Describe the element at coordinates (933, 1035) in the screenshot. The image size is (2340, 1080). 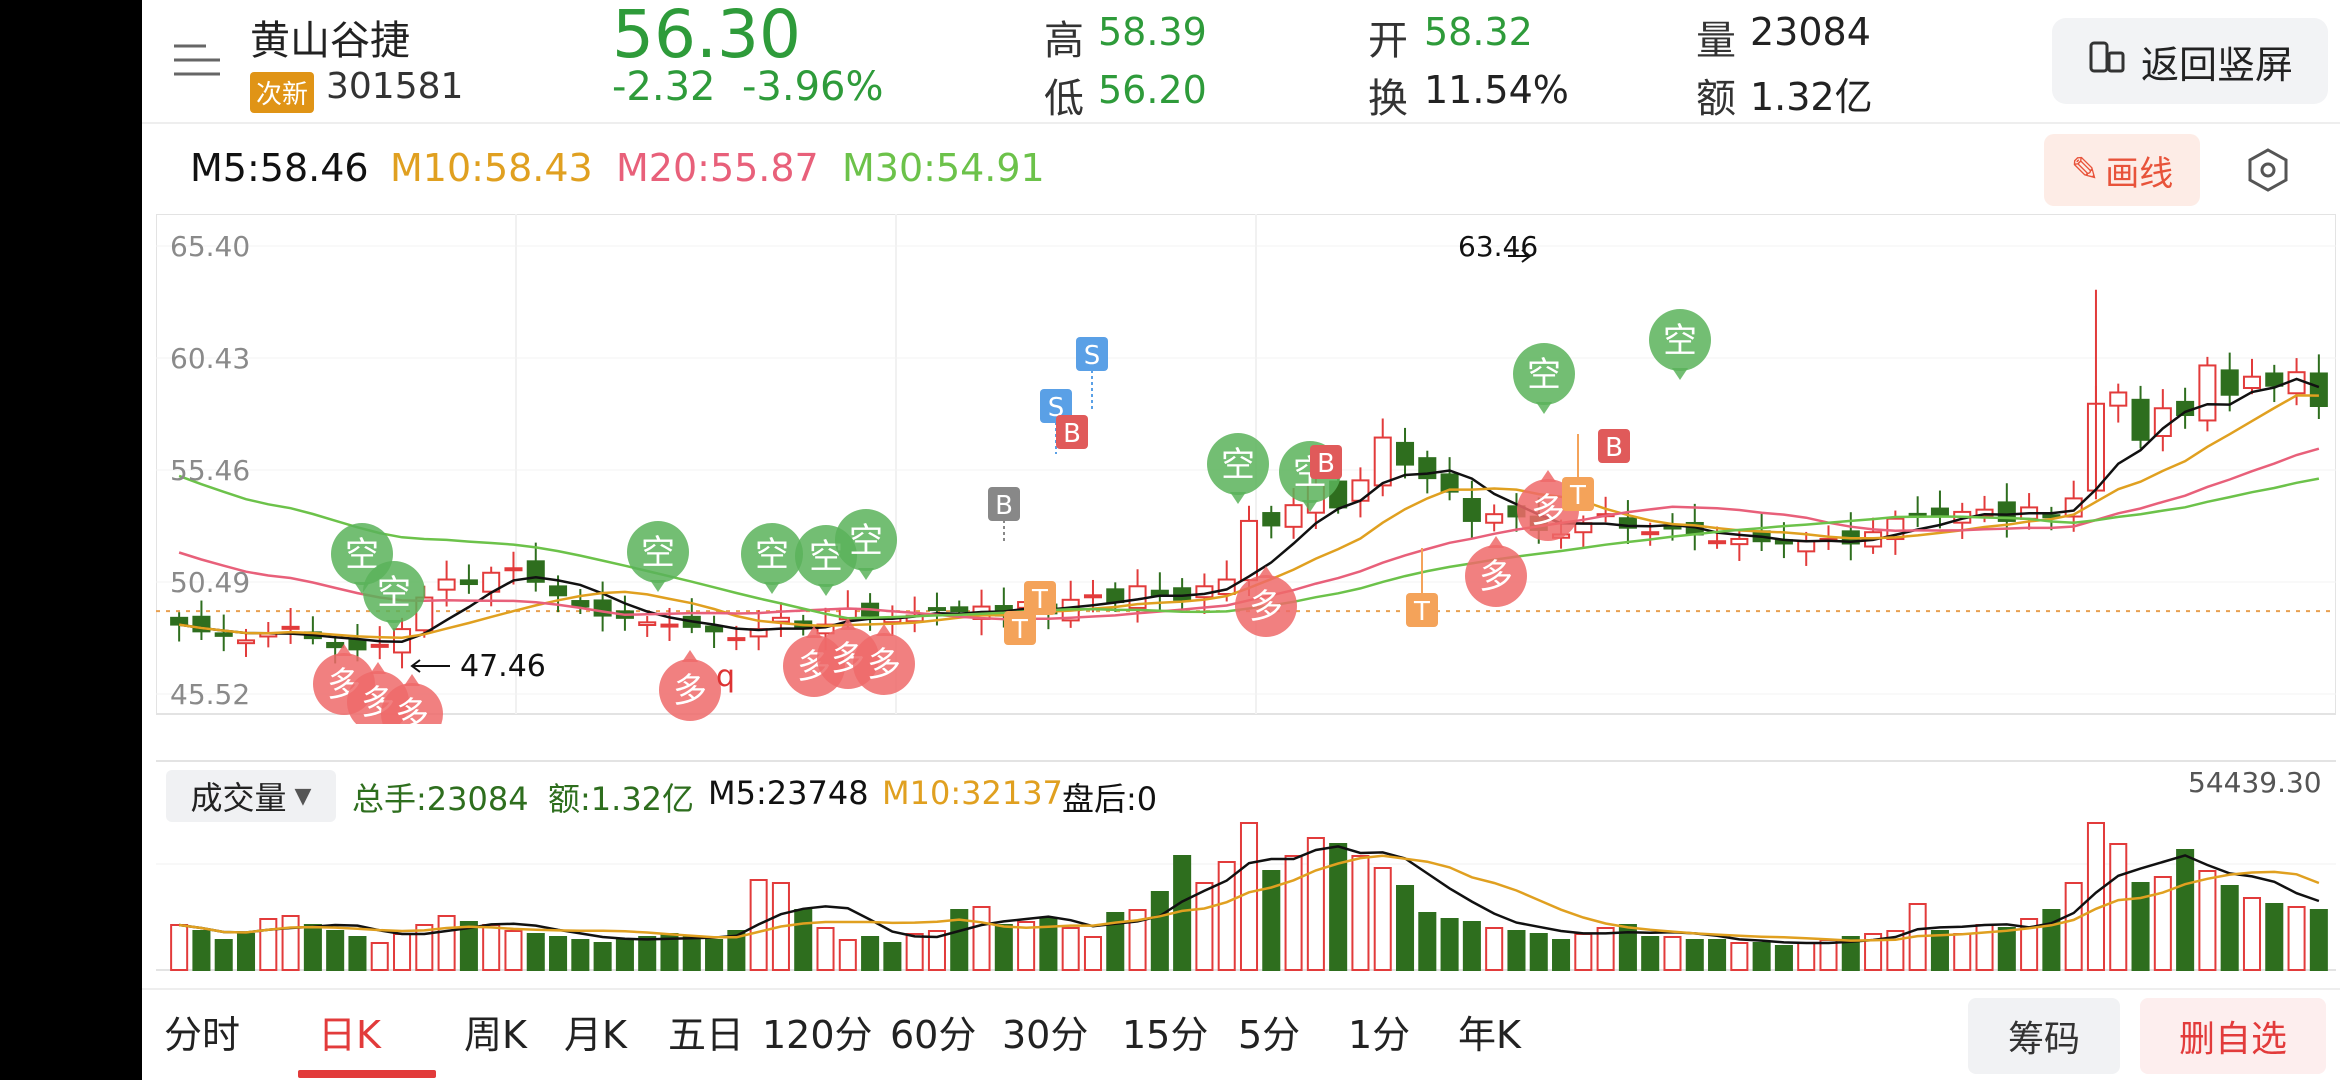
I see `tab-6: 60分` at that location.